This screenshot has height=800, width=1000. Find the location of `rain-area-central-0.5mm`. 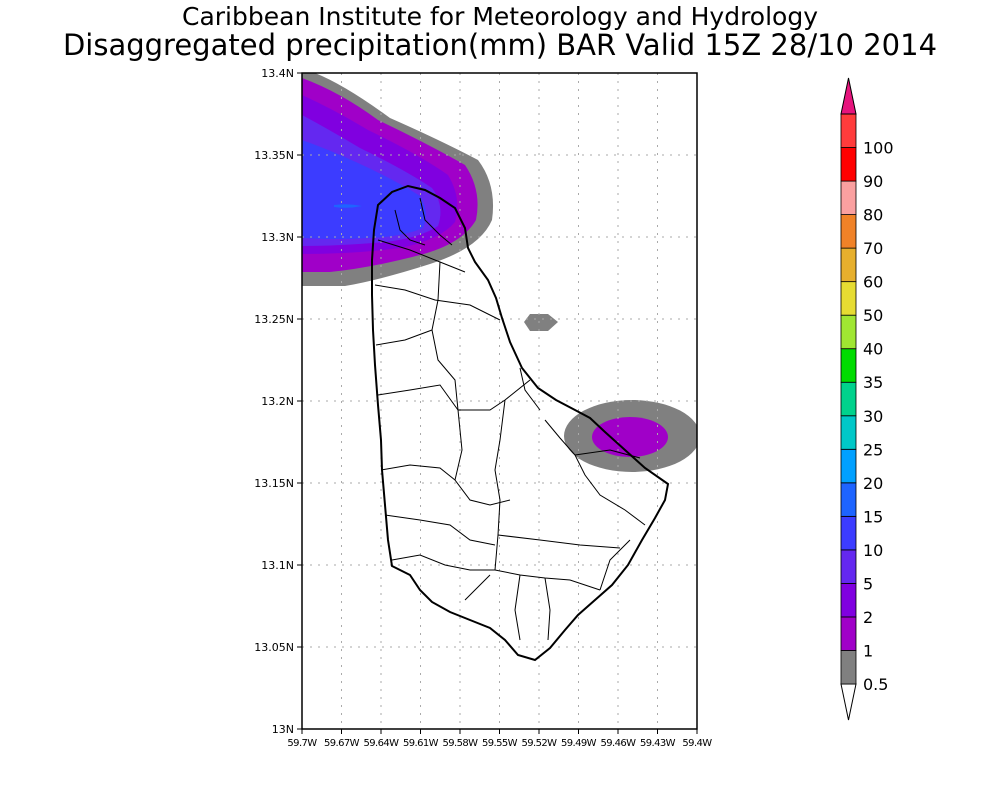

rain-area-central-0.5mm is located at coordinates (541, 322).